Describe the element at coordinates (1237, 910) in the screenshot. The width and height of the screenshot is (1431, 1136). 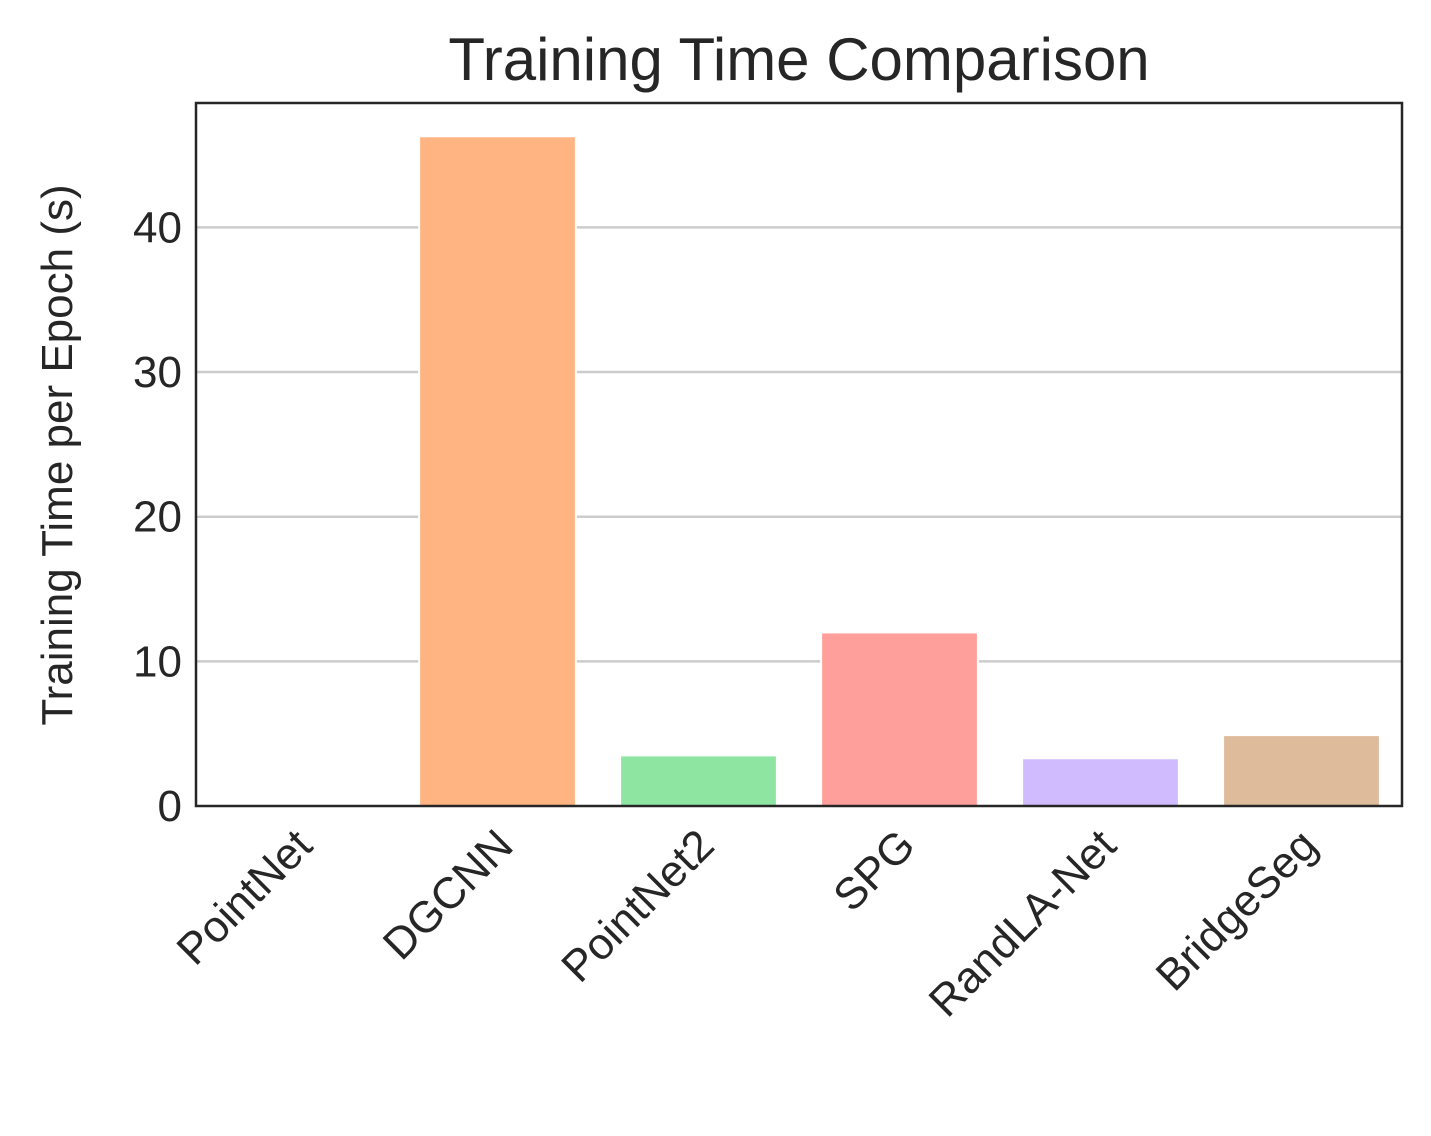
I see `x-tick-label: BridgeSeg` at that location.